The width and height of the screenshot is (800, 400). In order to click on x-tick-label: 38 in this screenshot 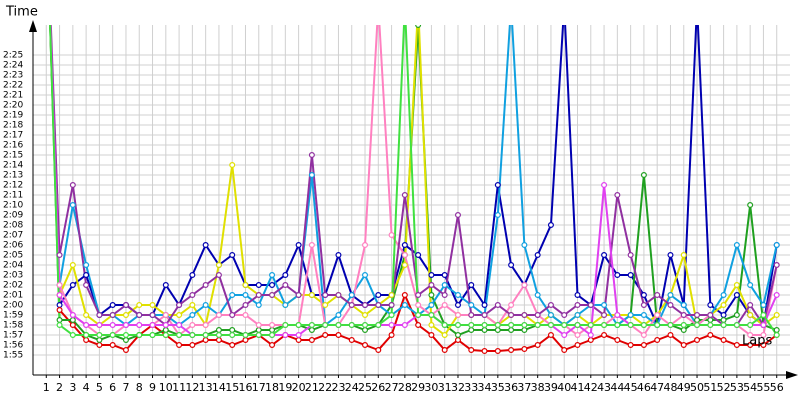, I will do `click(538, 387)`.